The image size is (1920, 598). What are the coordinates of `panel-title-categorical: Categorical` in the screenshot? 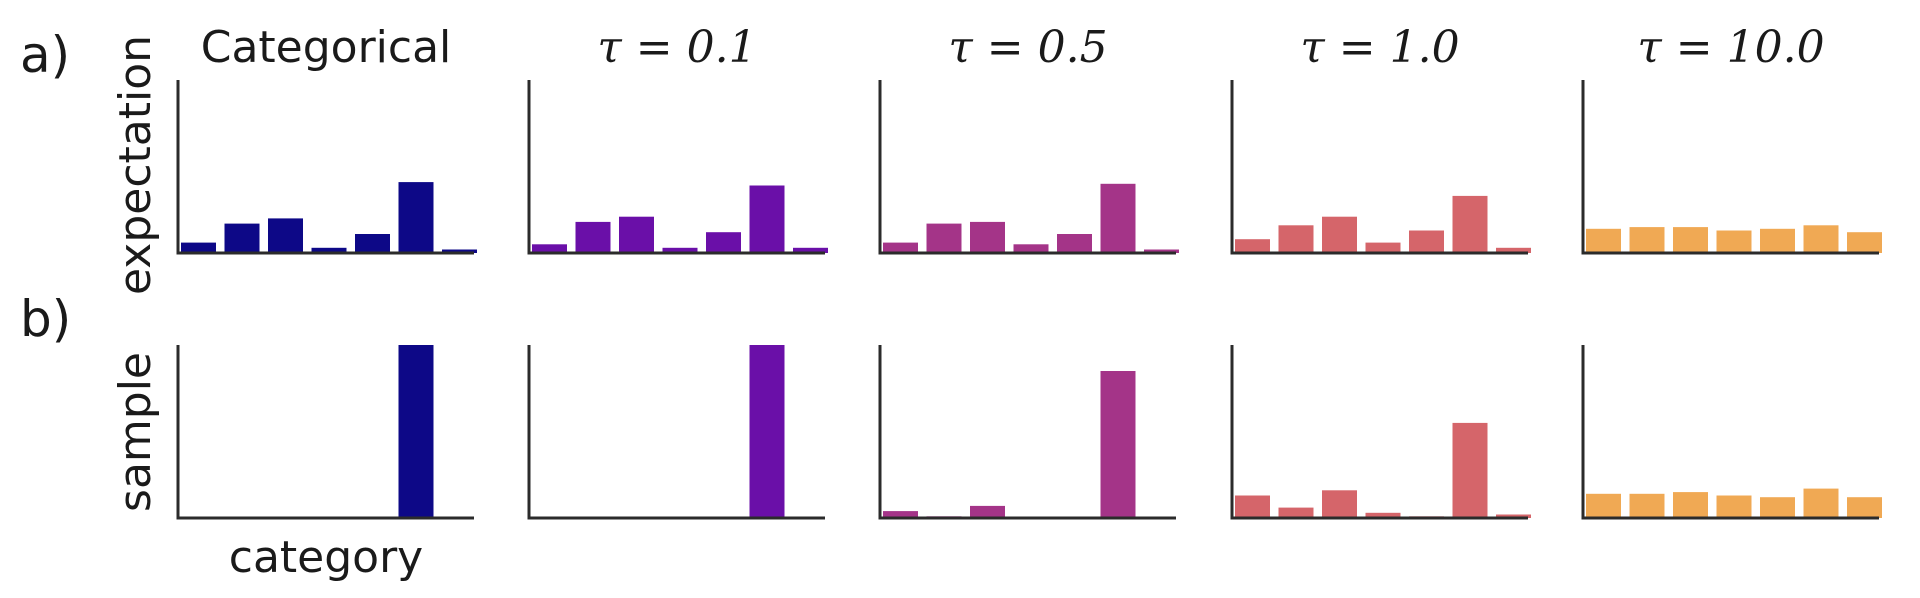 It's located at (326, 47).